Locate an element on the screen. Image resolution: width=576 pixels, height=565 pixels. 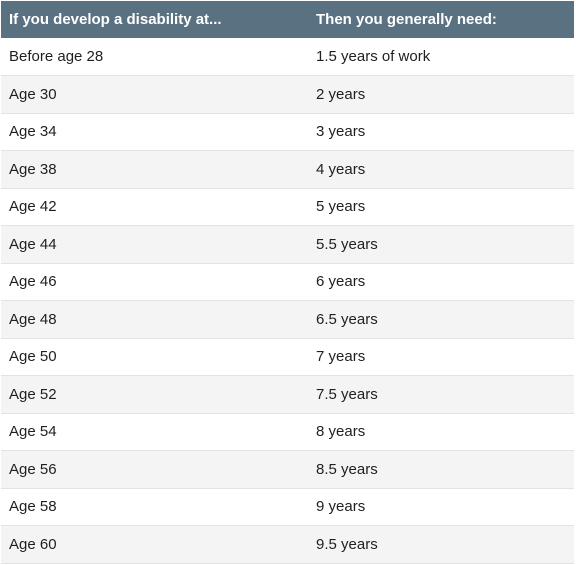
table-row: Age 34 3 years is located at coordinates (287, 132).